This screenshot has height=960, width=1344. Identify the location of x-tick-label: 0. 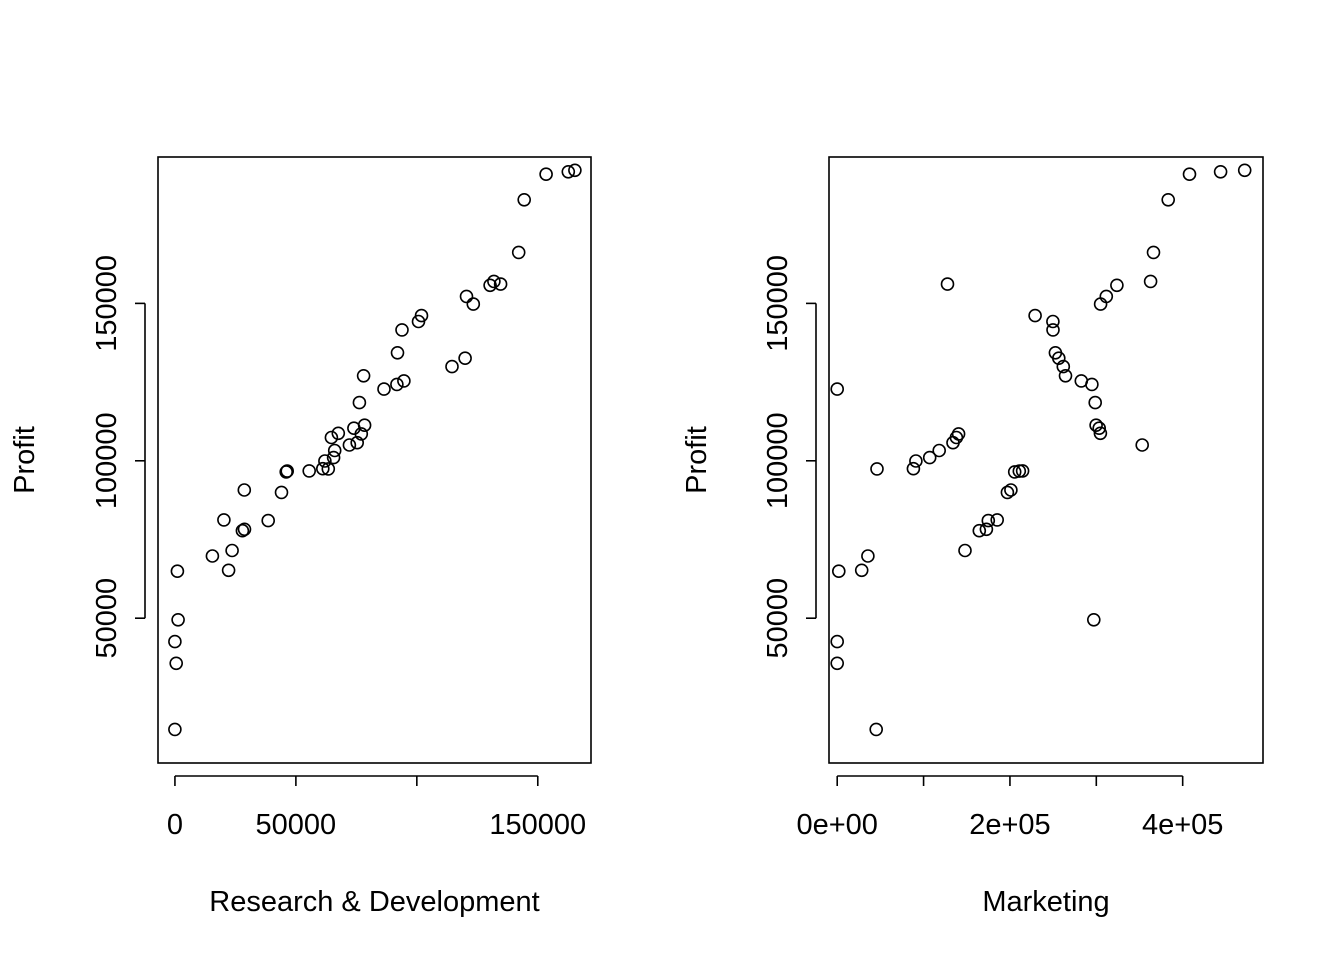
(175, 825).